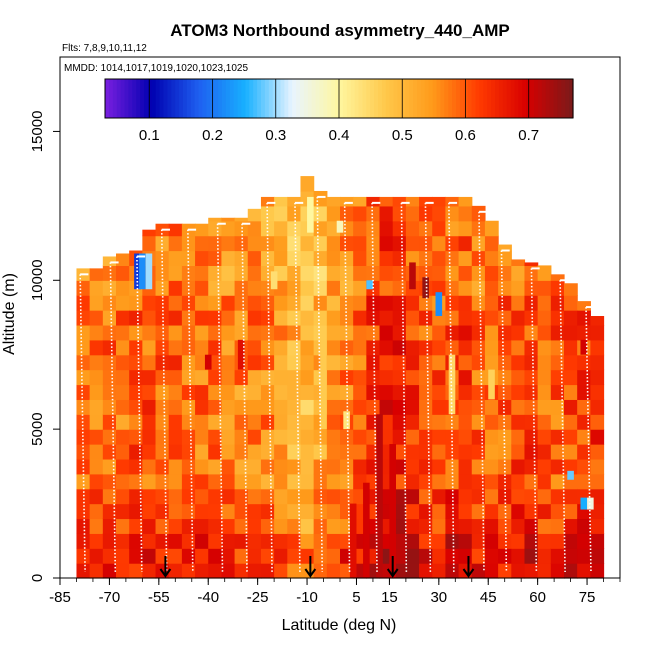 This screenshot has width=650, height=650. I want to click on chart-title: ATOM3 Northbound asymmetry_440_AMP, so click(339, 30).